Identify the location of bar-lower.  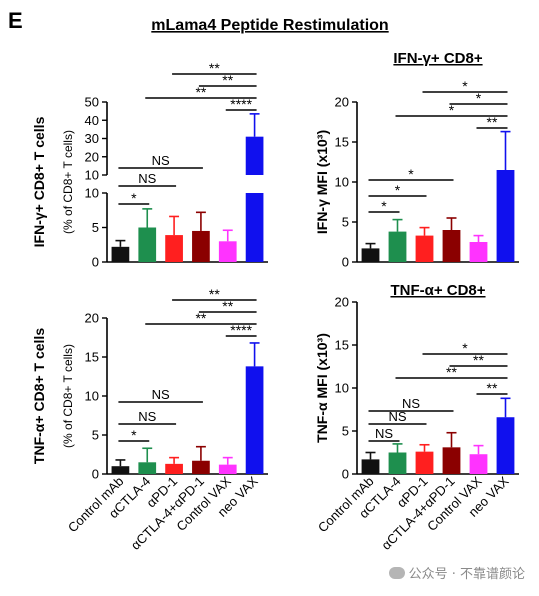
(254, 227).